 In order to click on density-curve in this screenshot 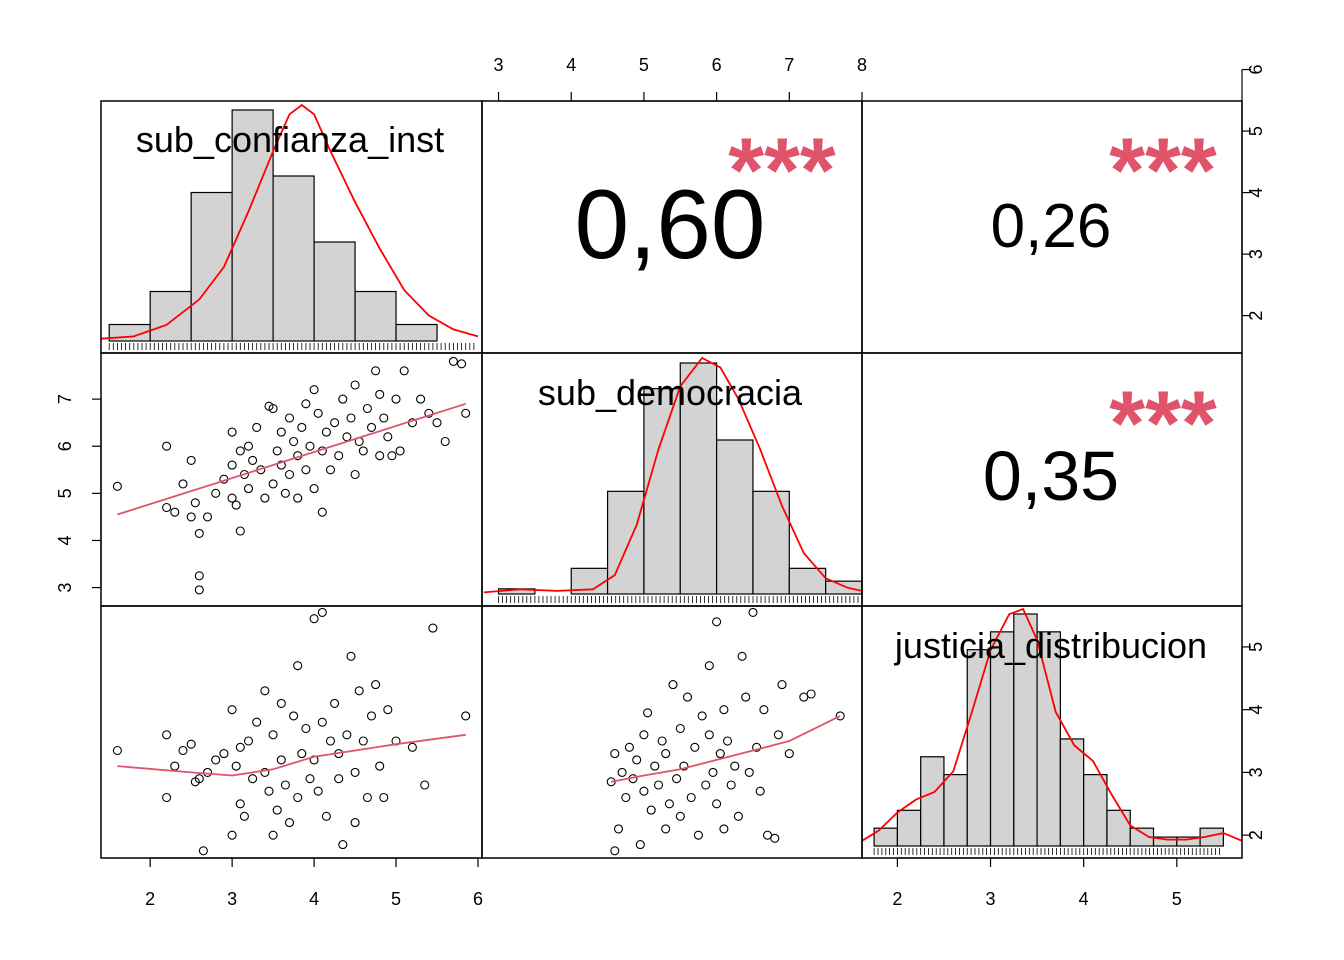, I will do `click(289, 221)`.